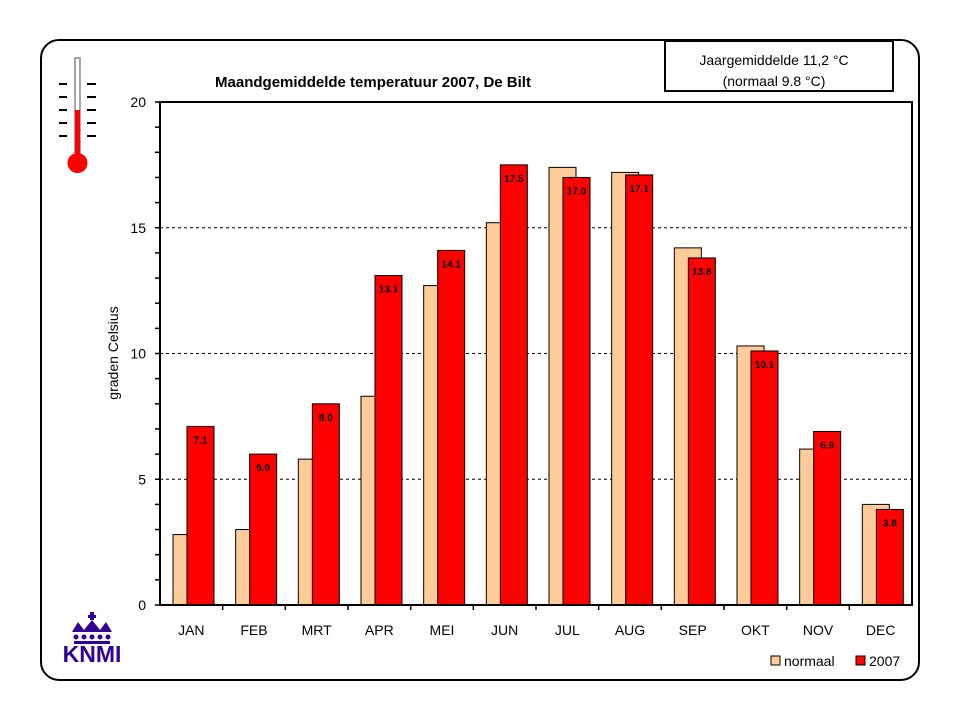  What do you see at coordinates (92, 654) in the screenshot?
I see `knmi-logo-text: KNMI` at bounding box center [92, 654].